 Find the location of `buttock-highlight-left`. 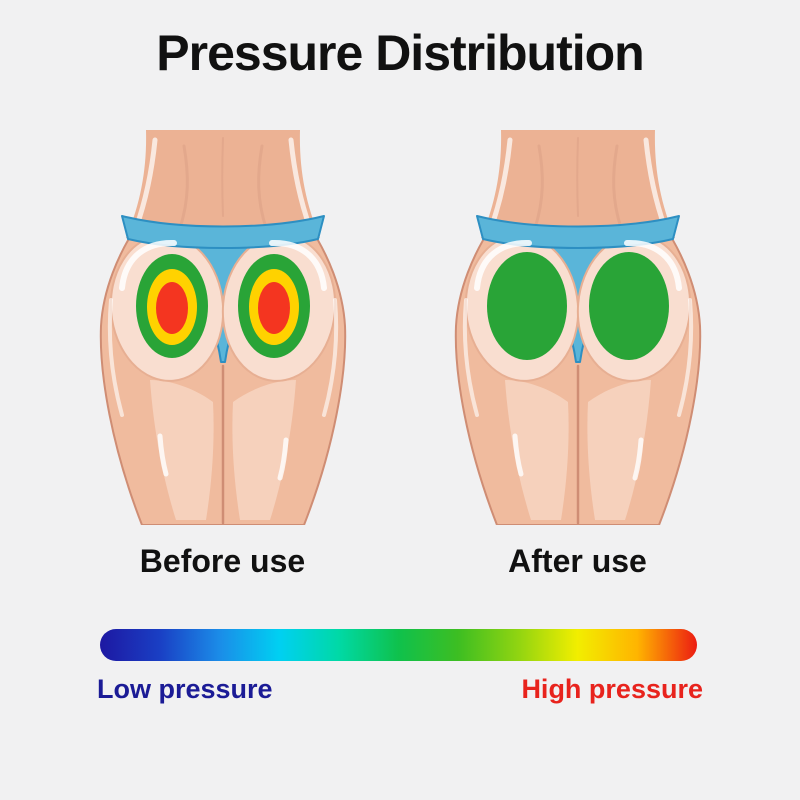

buttock-highlight-left is located at coordinates (147, 265).